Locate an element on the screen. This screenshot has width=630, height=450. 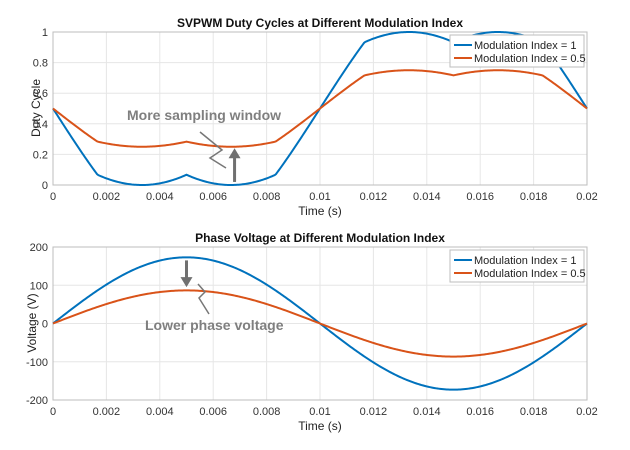
y-tick-label: 0.2 is located at coordinates (40, 155).